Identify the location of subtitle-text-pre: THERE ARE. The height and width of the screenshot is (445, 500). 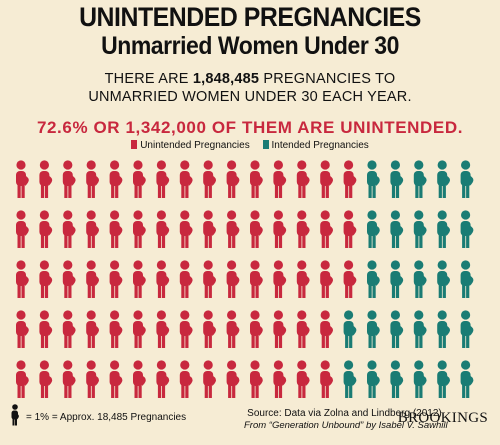
(148, 79).